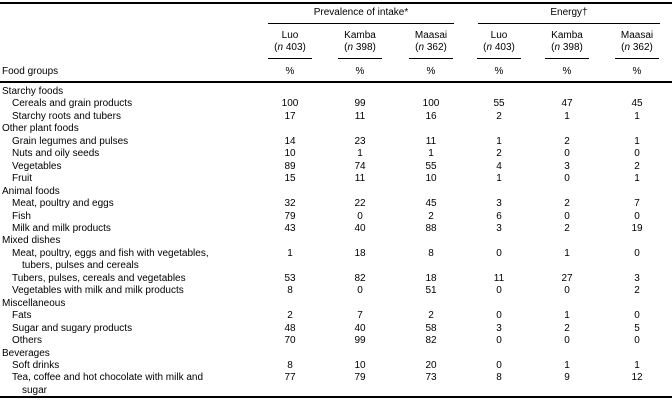 Image resolution: width=672 pixels, height=404 pixels. Describe the element at coordinates (336, 104) in the screenshot. I see `table-row: Cereals and grain products 100 99 100 55 47 45` at that location.